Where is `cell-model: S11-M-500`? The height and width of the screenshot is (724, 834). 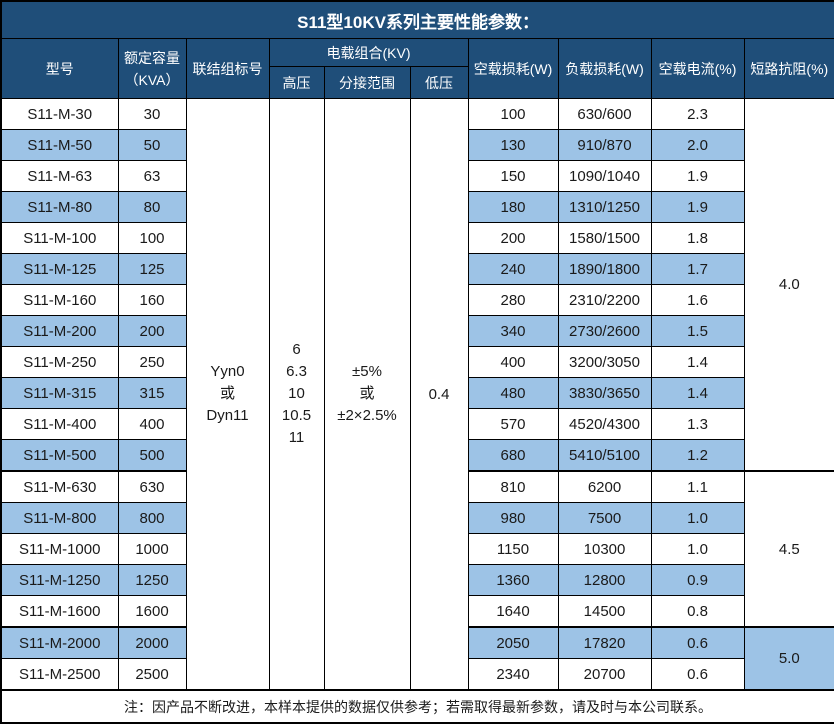 cell-model: S11-M-500 is located at coordinates (59, 455).